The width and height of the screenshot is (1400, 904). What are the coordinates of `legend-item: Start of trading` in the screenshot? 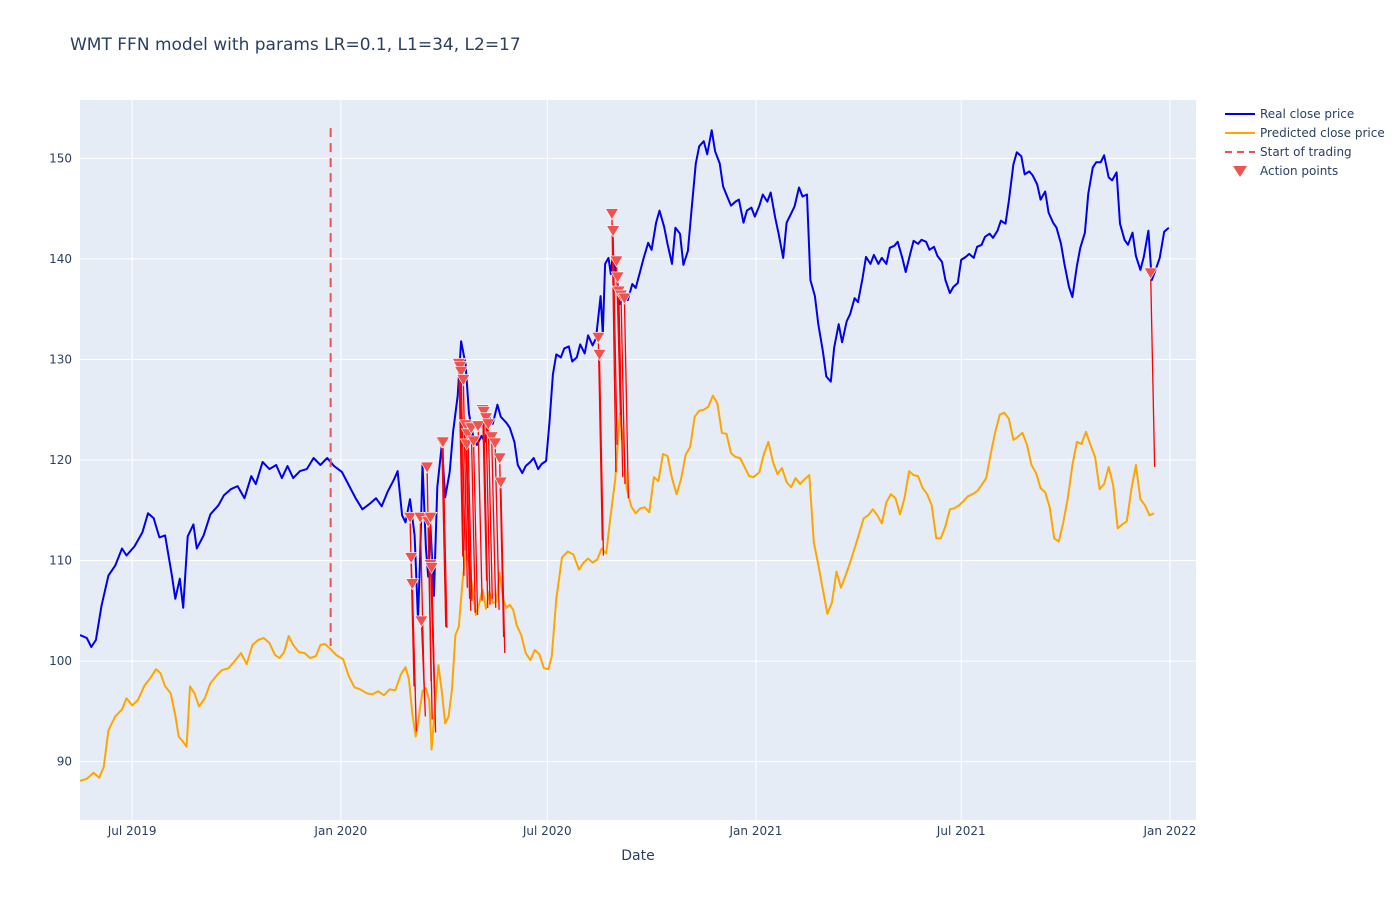 It's located at (1288, 152).